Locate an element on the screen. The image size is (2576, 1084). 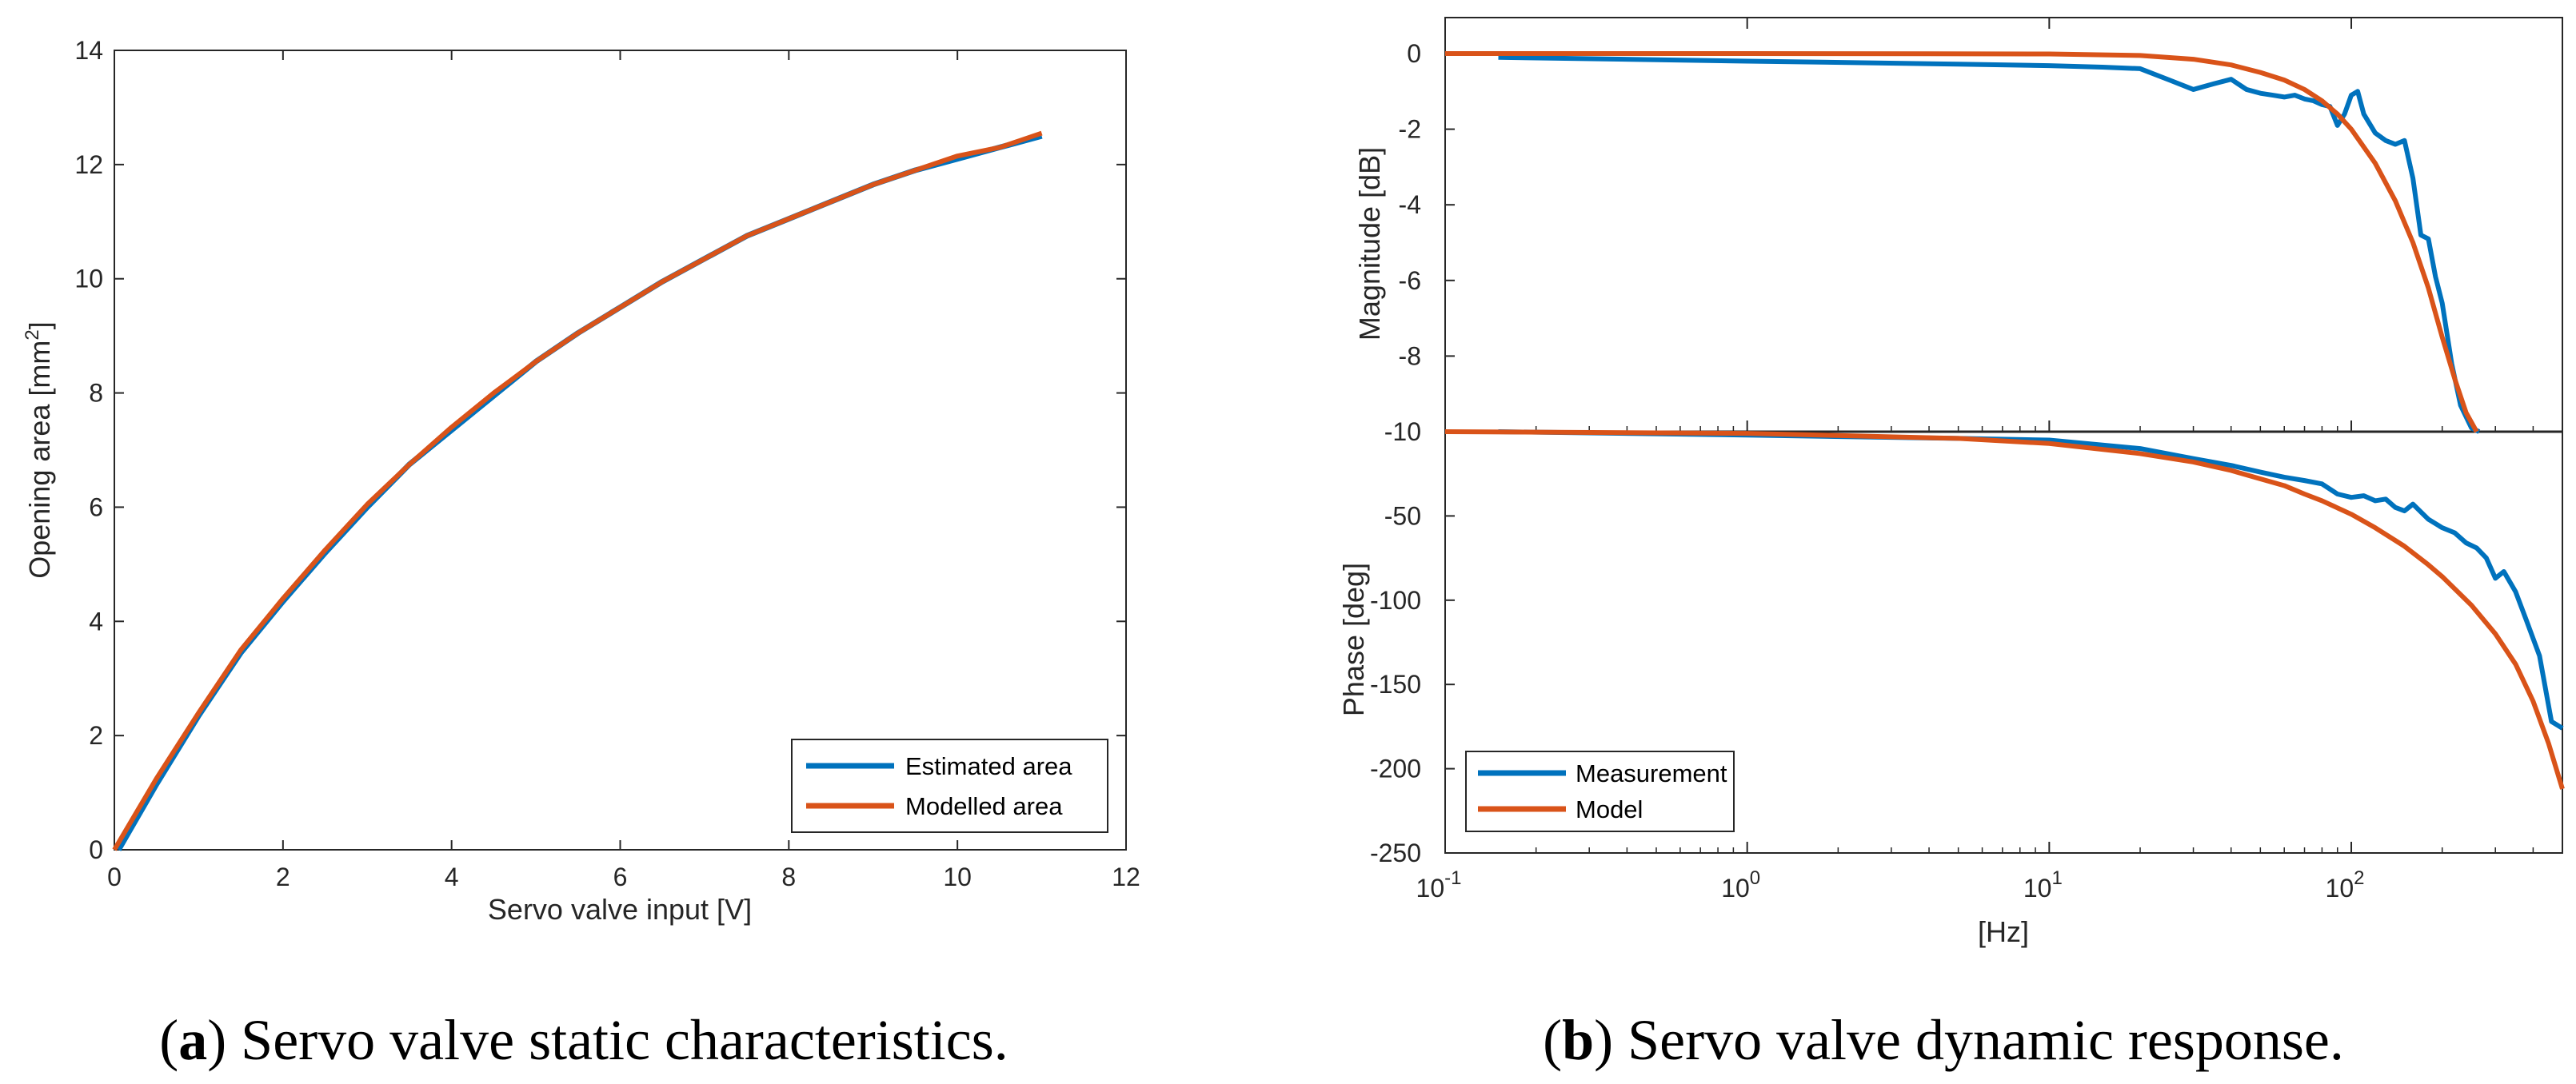
y-tick-label-phase: -150 is located at coordinates (1396, 684).